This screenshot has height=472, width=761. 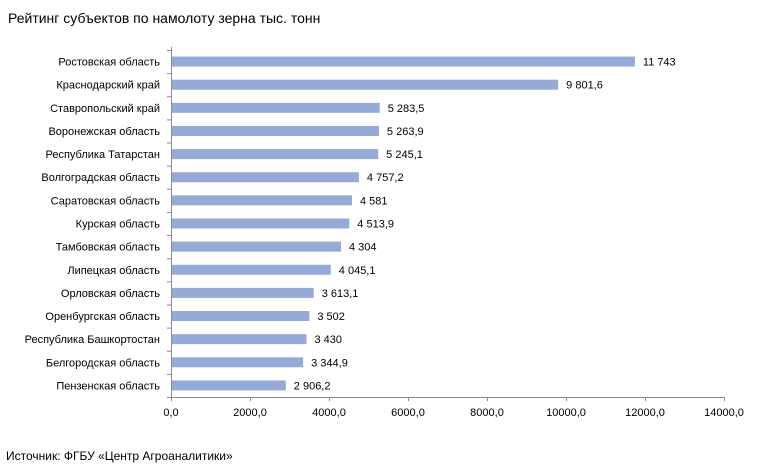 I want to click on value-label: 3 502, so click(x=331, y=317).